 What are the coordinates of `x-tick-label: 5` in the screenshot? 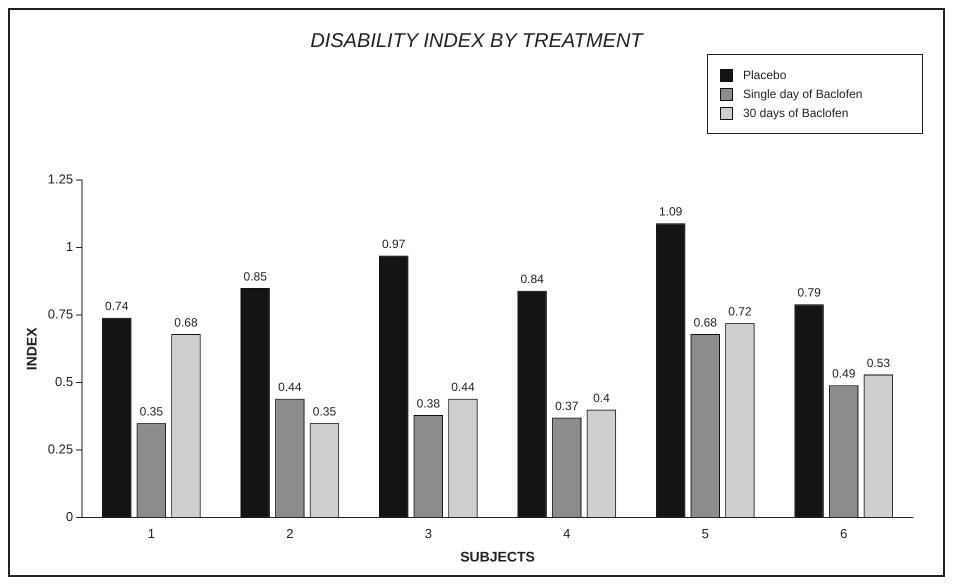 It's located at (705, 533).